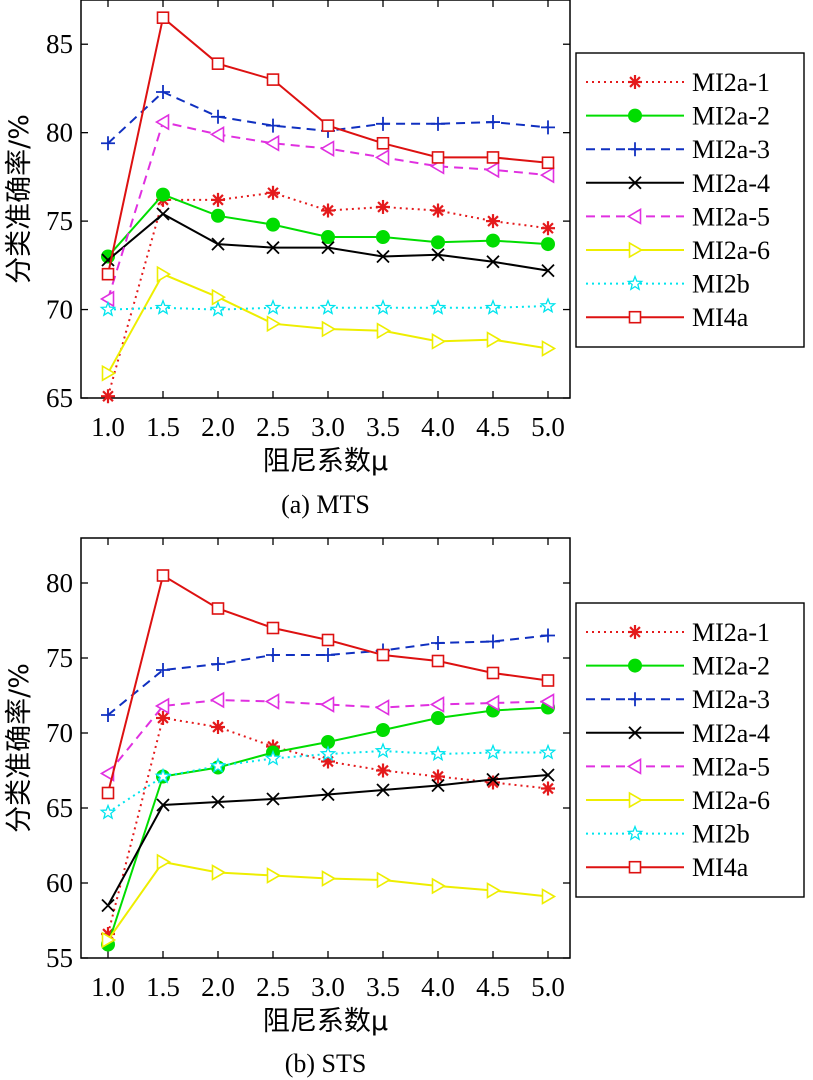 The height and width of the screenshot is (1080, 813). What do you see at coordinates (731, 116) in the screenshot?
I see `legend-label: MI2a-2` at bounding box center [731, 116].